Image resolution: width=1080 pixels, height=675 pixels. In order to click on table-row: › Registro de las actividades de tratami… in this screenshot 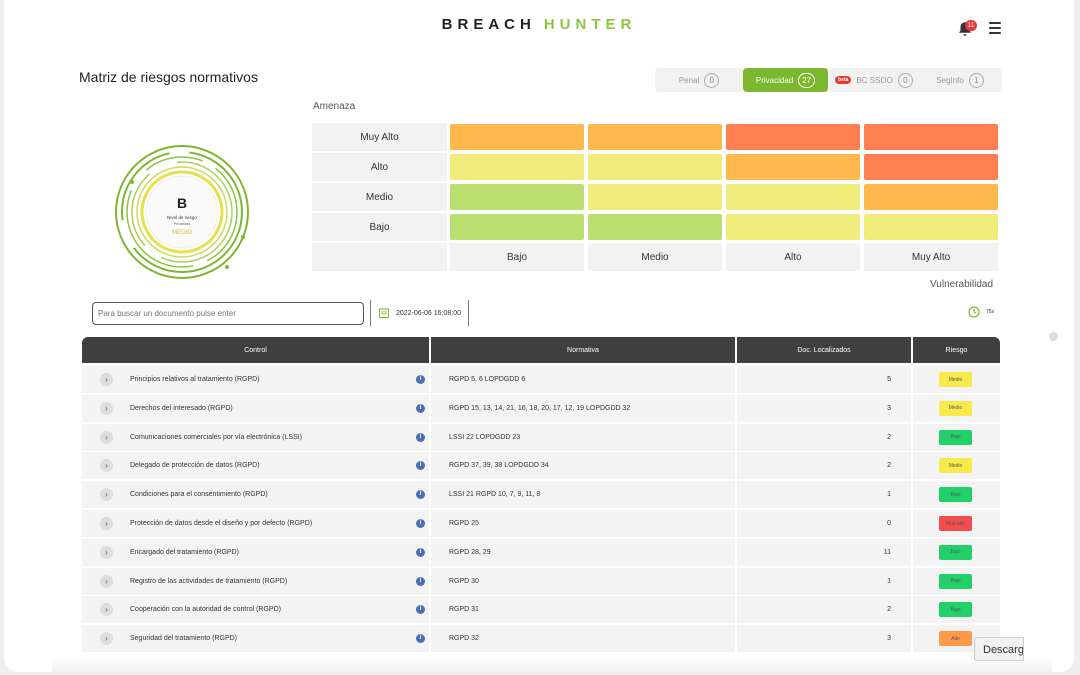, I will do `click(541, 581)`.